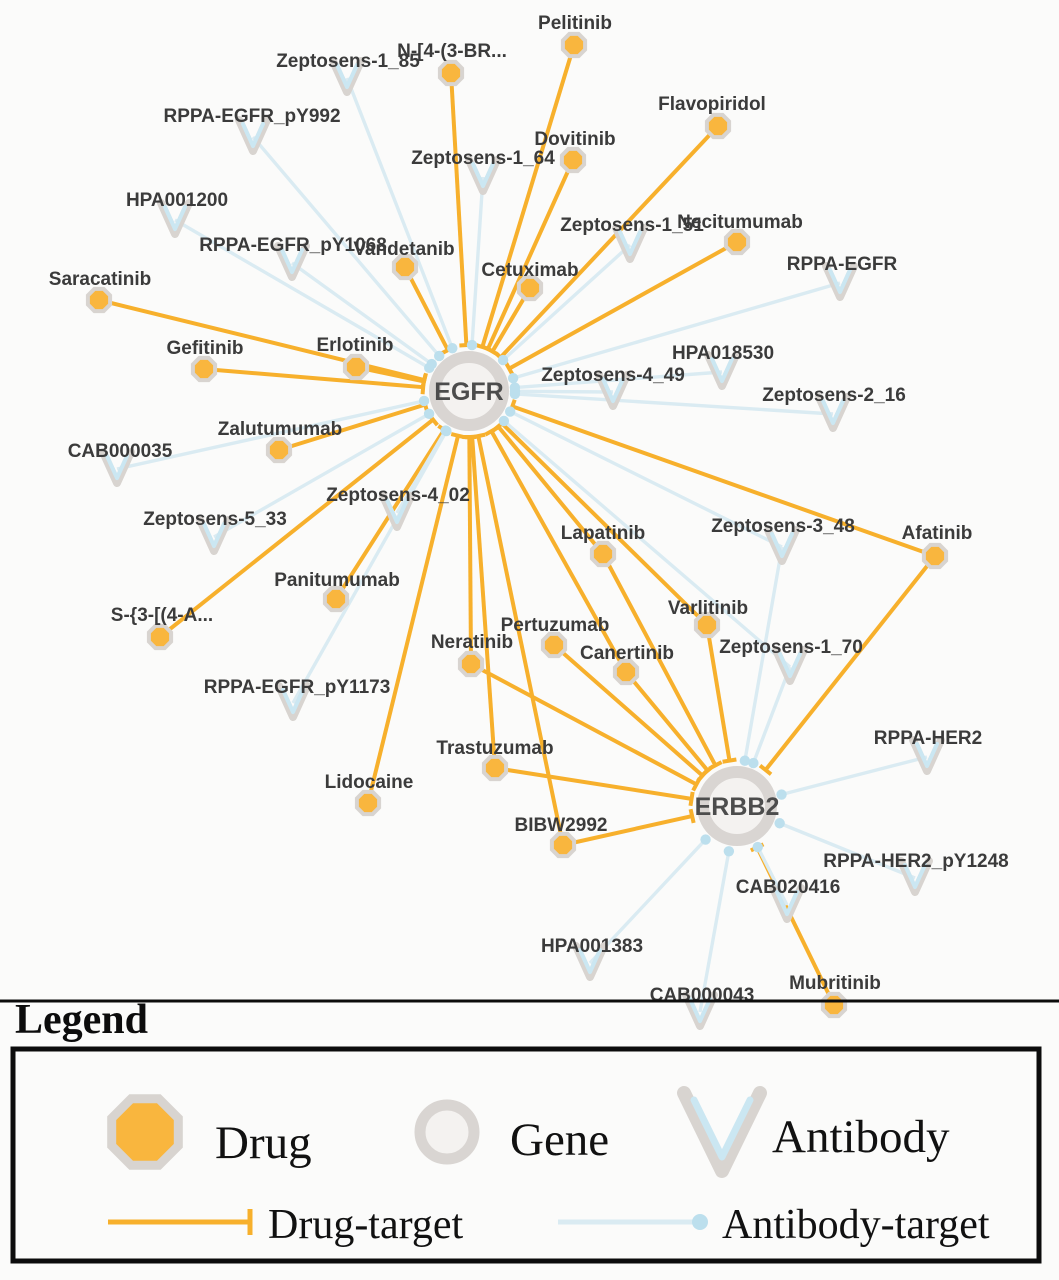  Describe the element at coordinates (426, 309) in the screenshot. I see `drug-target-edge-vandetanib-egfr` at that location.